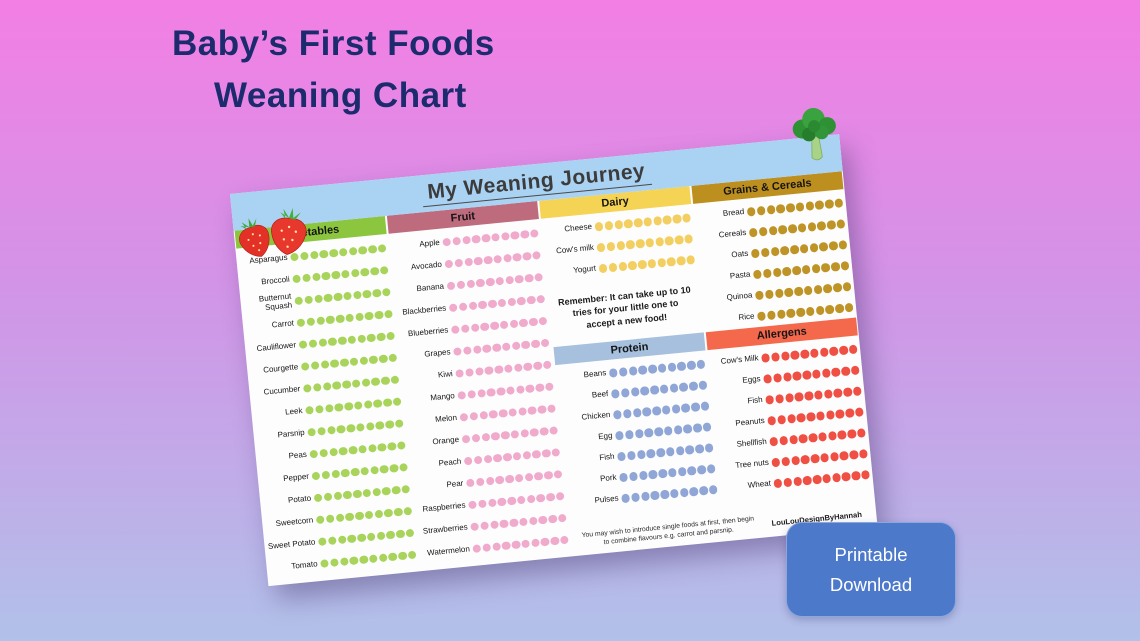  I want to click on food-label: Chicken, so click(596, 416).